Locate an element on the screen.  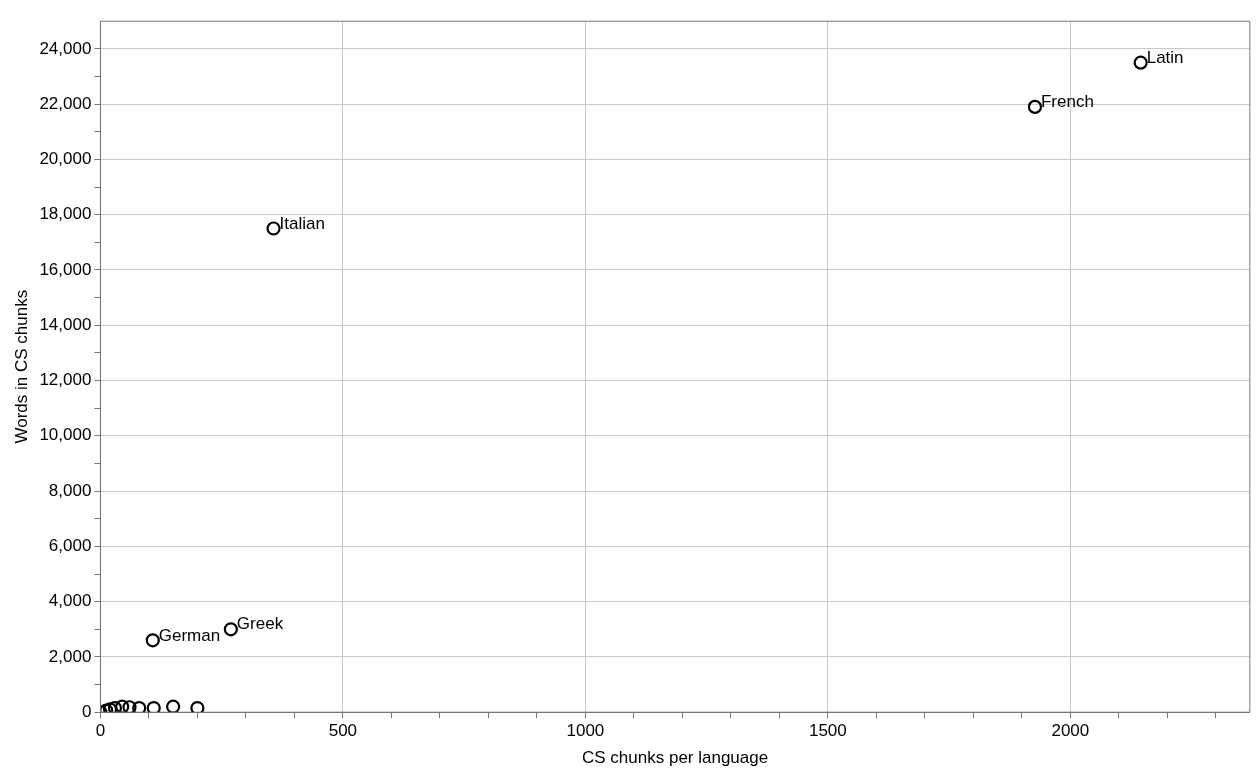
x-tick-label: 0 is located at coordinates (100, 731).